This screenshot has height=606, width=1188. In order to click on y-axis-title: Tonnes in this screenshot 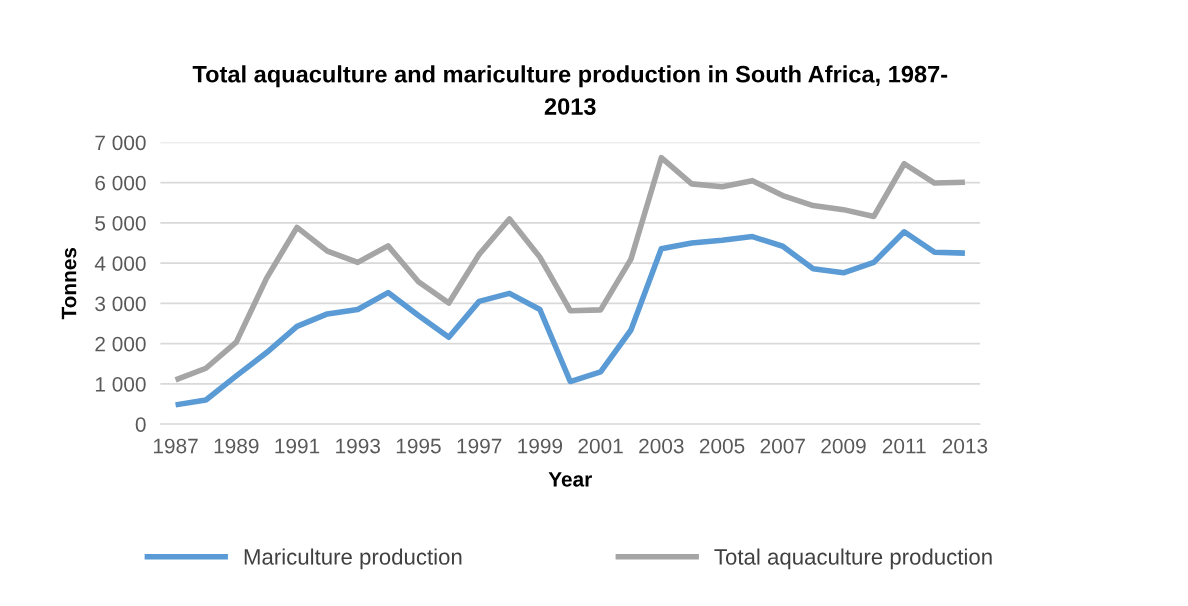, I will do `click(69, 283)`.